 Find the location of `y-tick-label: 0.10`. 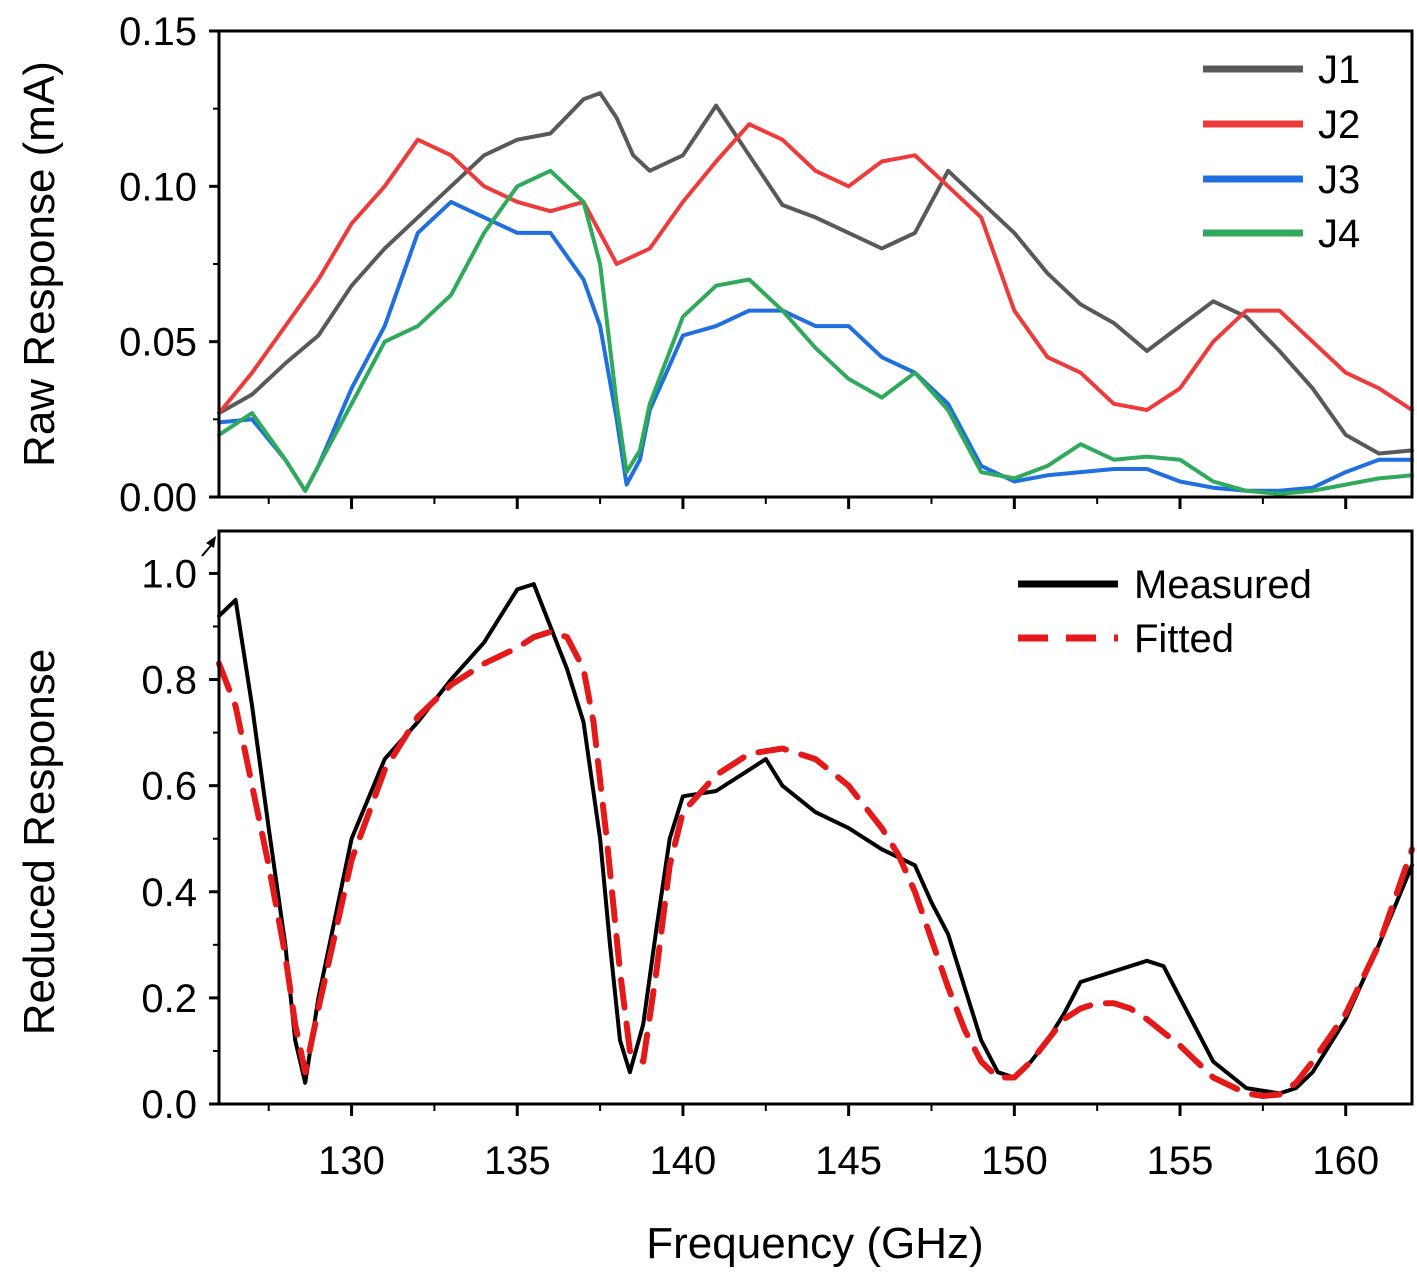

y-tick-label: 0.10 is located at coordinates (158, 187).